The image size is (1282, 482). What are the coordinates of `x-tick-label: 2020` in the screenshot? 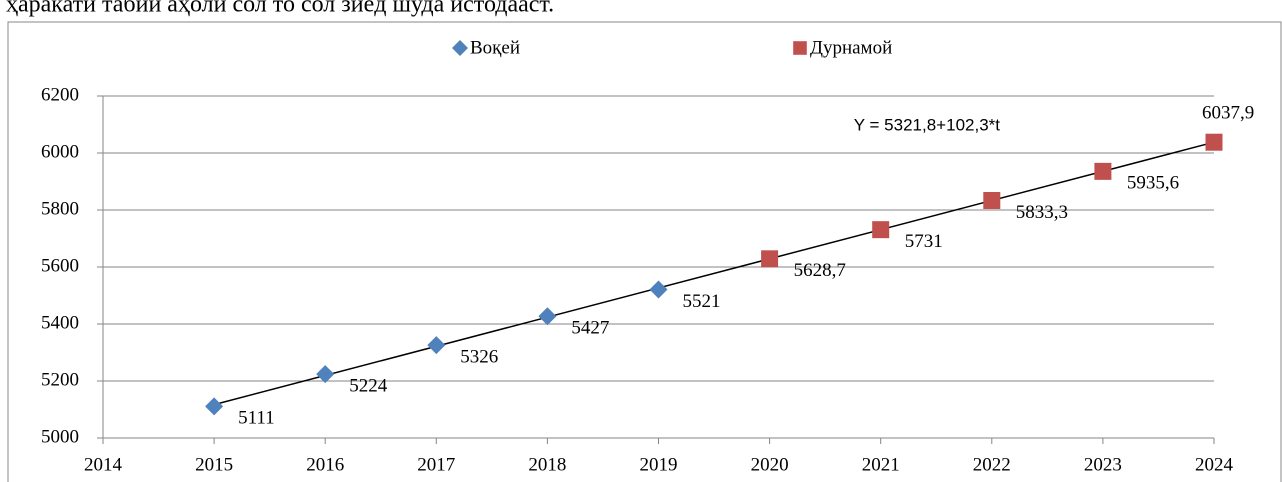 It's located at (770, 464).